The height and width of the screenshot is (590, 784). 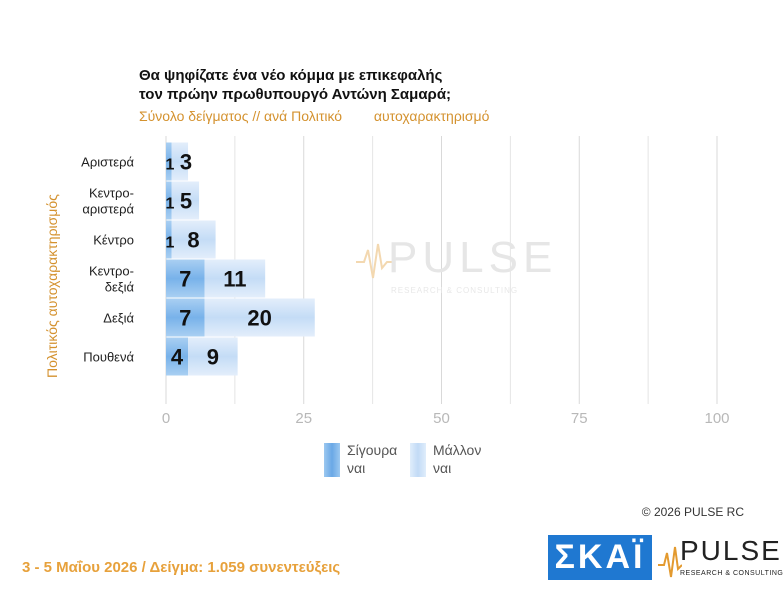 What do you see at coordinates (295, 94) in the screenshot?
I see `chart-title-line2: τον πρώην πρωθυπουργό Αντώνη Σαμαρά;` at bounding box center [295, 94].